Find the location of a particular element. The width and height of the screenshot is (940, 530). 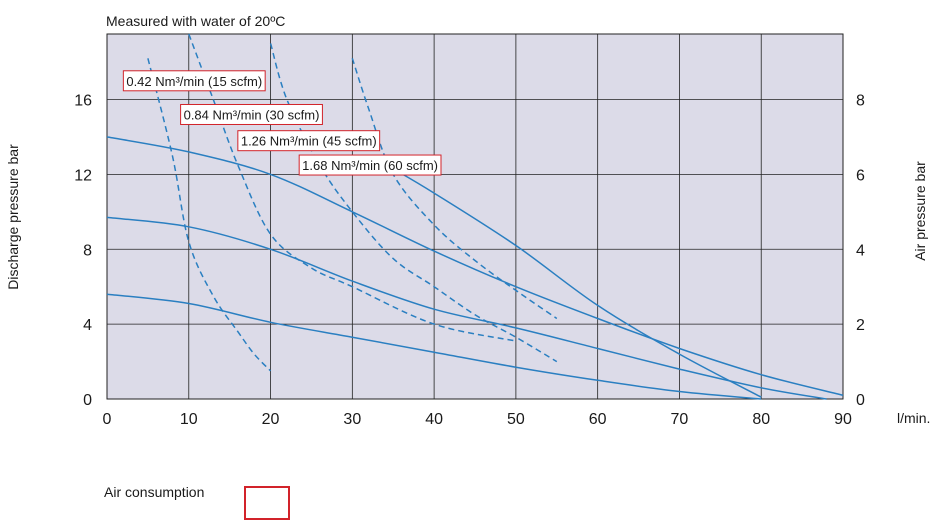

legend-swatch is located at coordinates (267, 503).